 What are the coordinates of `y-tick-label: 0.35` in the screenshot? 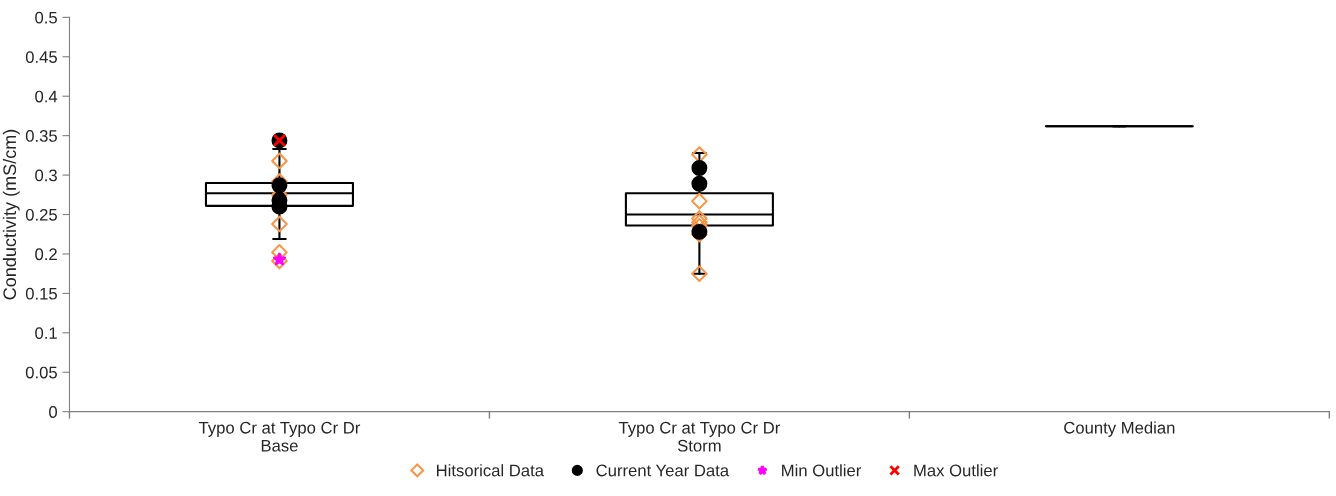 It's located at (41, 136).